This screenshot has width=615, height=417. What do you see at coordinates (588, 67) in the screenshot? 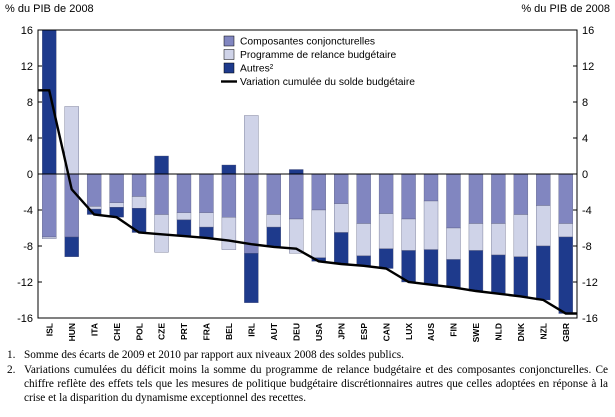
I see `y-tick-label-right: 12` at bounding box center [588, 67].